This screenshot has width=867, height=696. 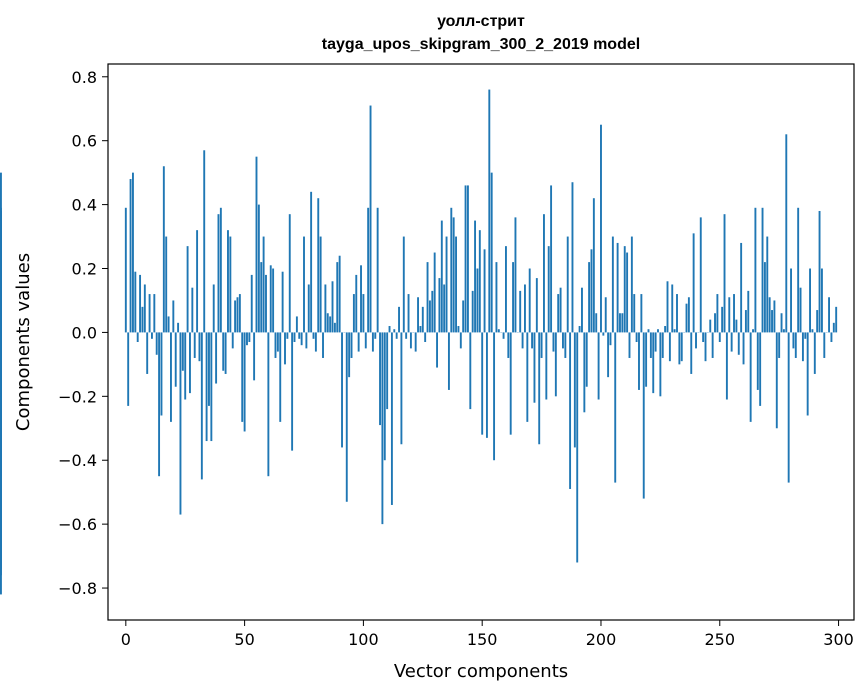 I want to click on y-tick-label: −0.2, so click(x=77, y=396).